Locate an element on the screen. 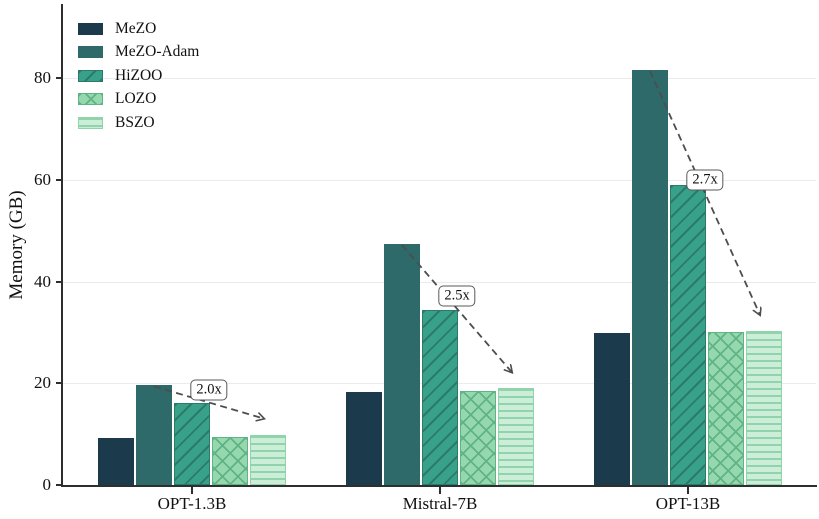 The height and width of the screenshot is (519, 819). bar-lozo-opt-13b is located at coordinates (726, 408).